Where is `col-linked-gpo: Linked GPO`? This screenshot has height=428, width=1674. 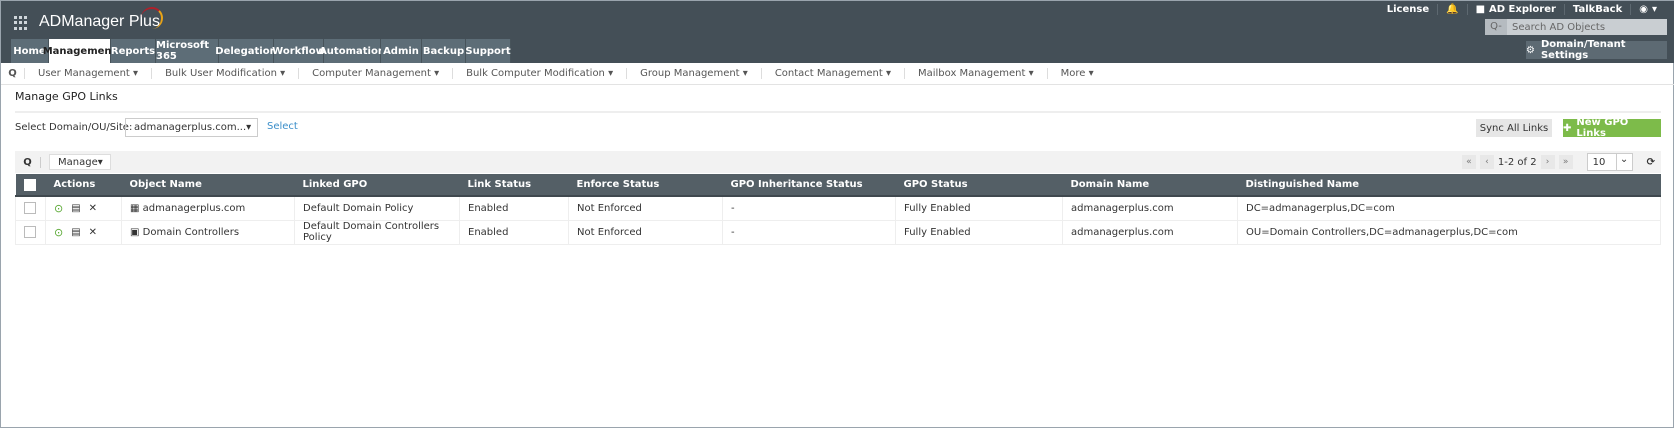
col-linked-gpo: Linked GPO is located at coordinates (377, 185).